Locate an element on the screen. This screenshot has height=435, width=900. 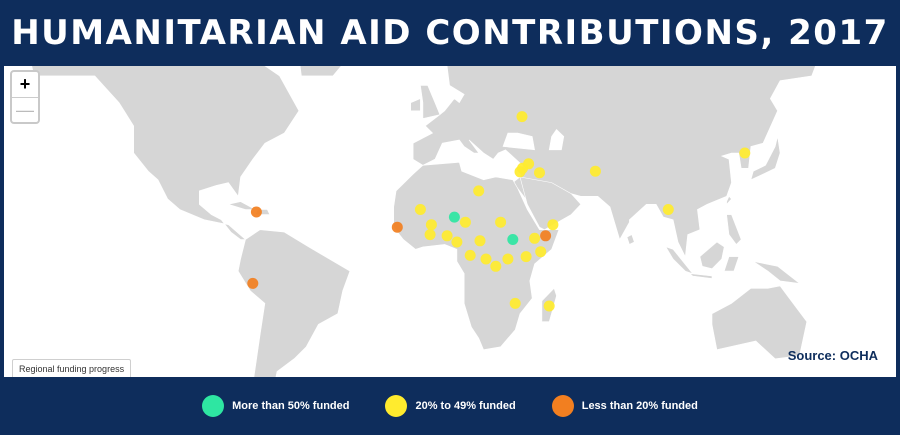
sri-lanka-landmass is located at coordinates (630, 239).